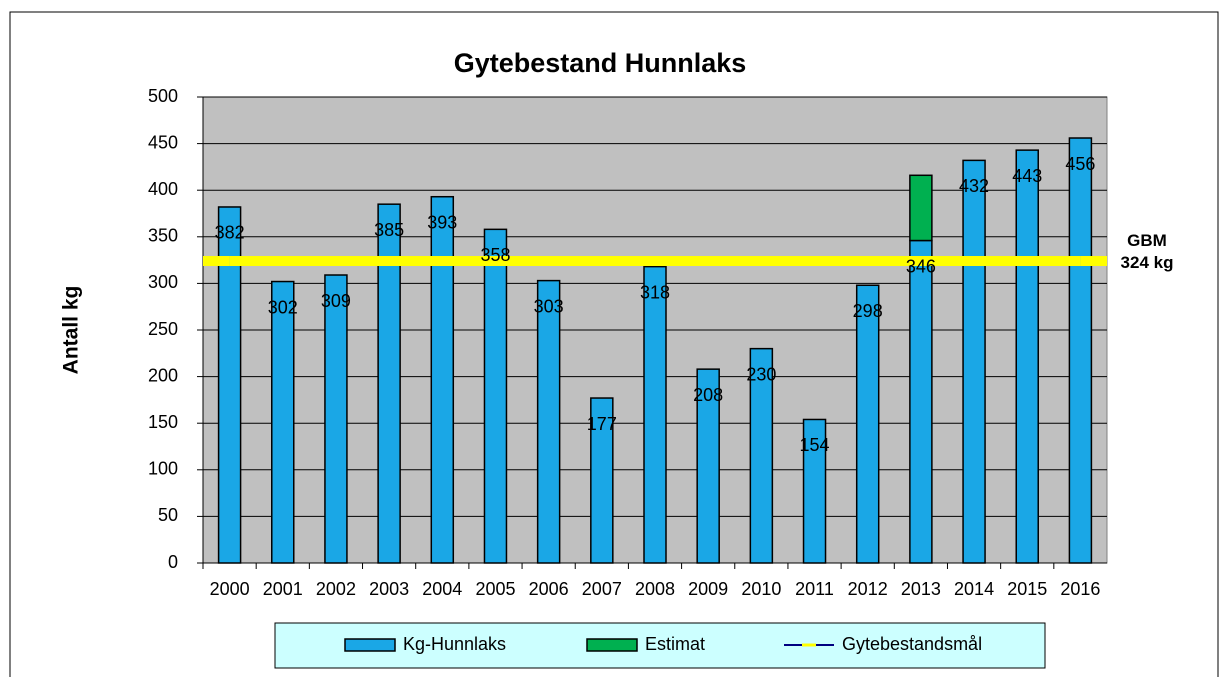 The image size is (1231, 677). I want to click on x-tick-label: 2006, so click(549, 589).